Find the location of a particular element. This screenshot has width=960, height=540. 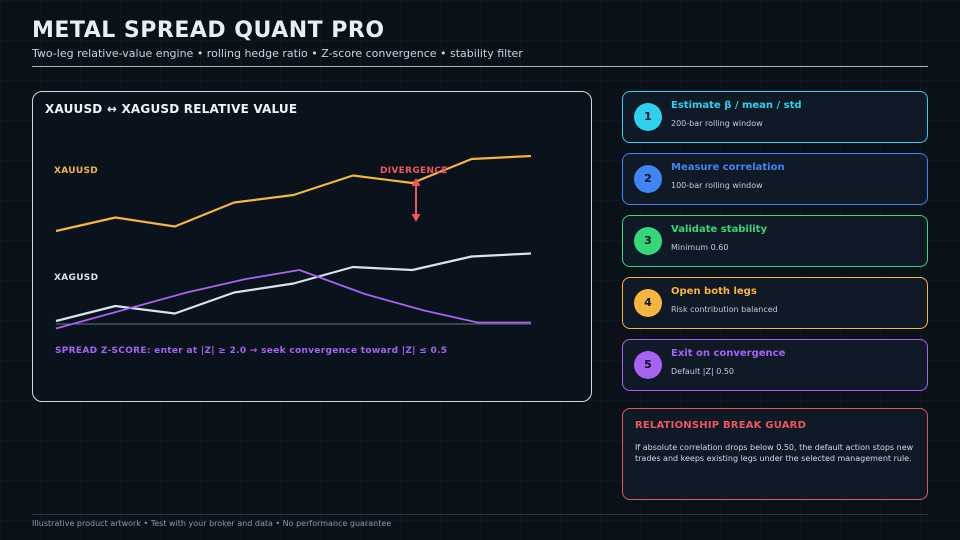

step-subtitle: Risk contribution balanced is located at coordinates (724, 309).